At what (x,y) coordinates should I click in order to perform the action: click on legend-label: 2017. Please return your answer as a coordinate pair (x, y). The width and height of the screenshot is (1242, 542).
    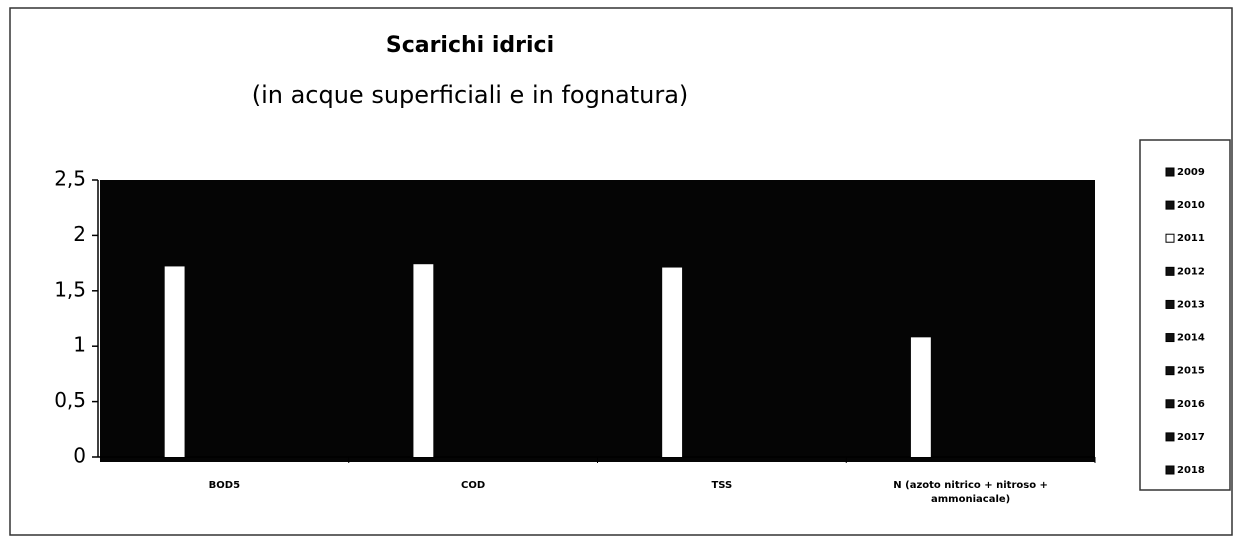
    Looking at the image, I should click on (1191, 437).